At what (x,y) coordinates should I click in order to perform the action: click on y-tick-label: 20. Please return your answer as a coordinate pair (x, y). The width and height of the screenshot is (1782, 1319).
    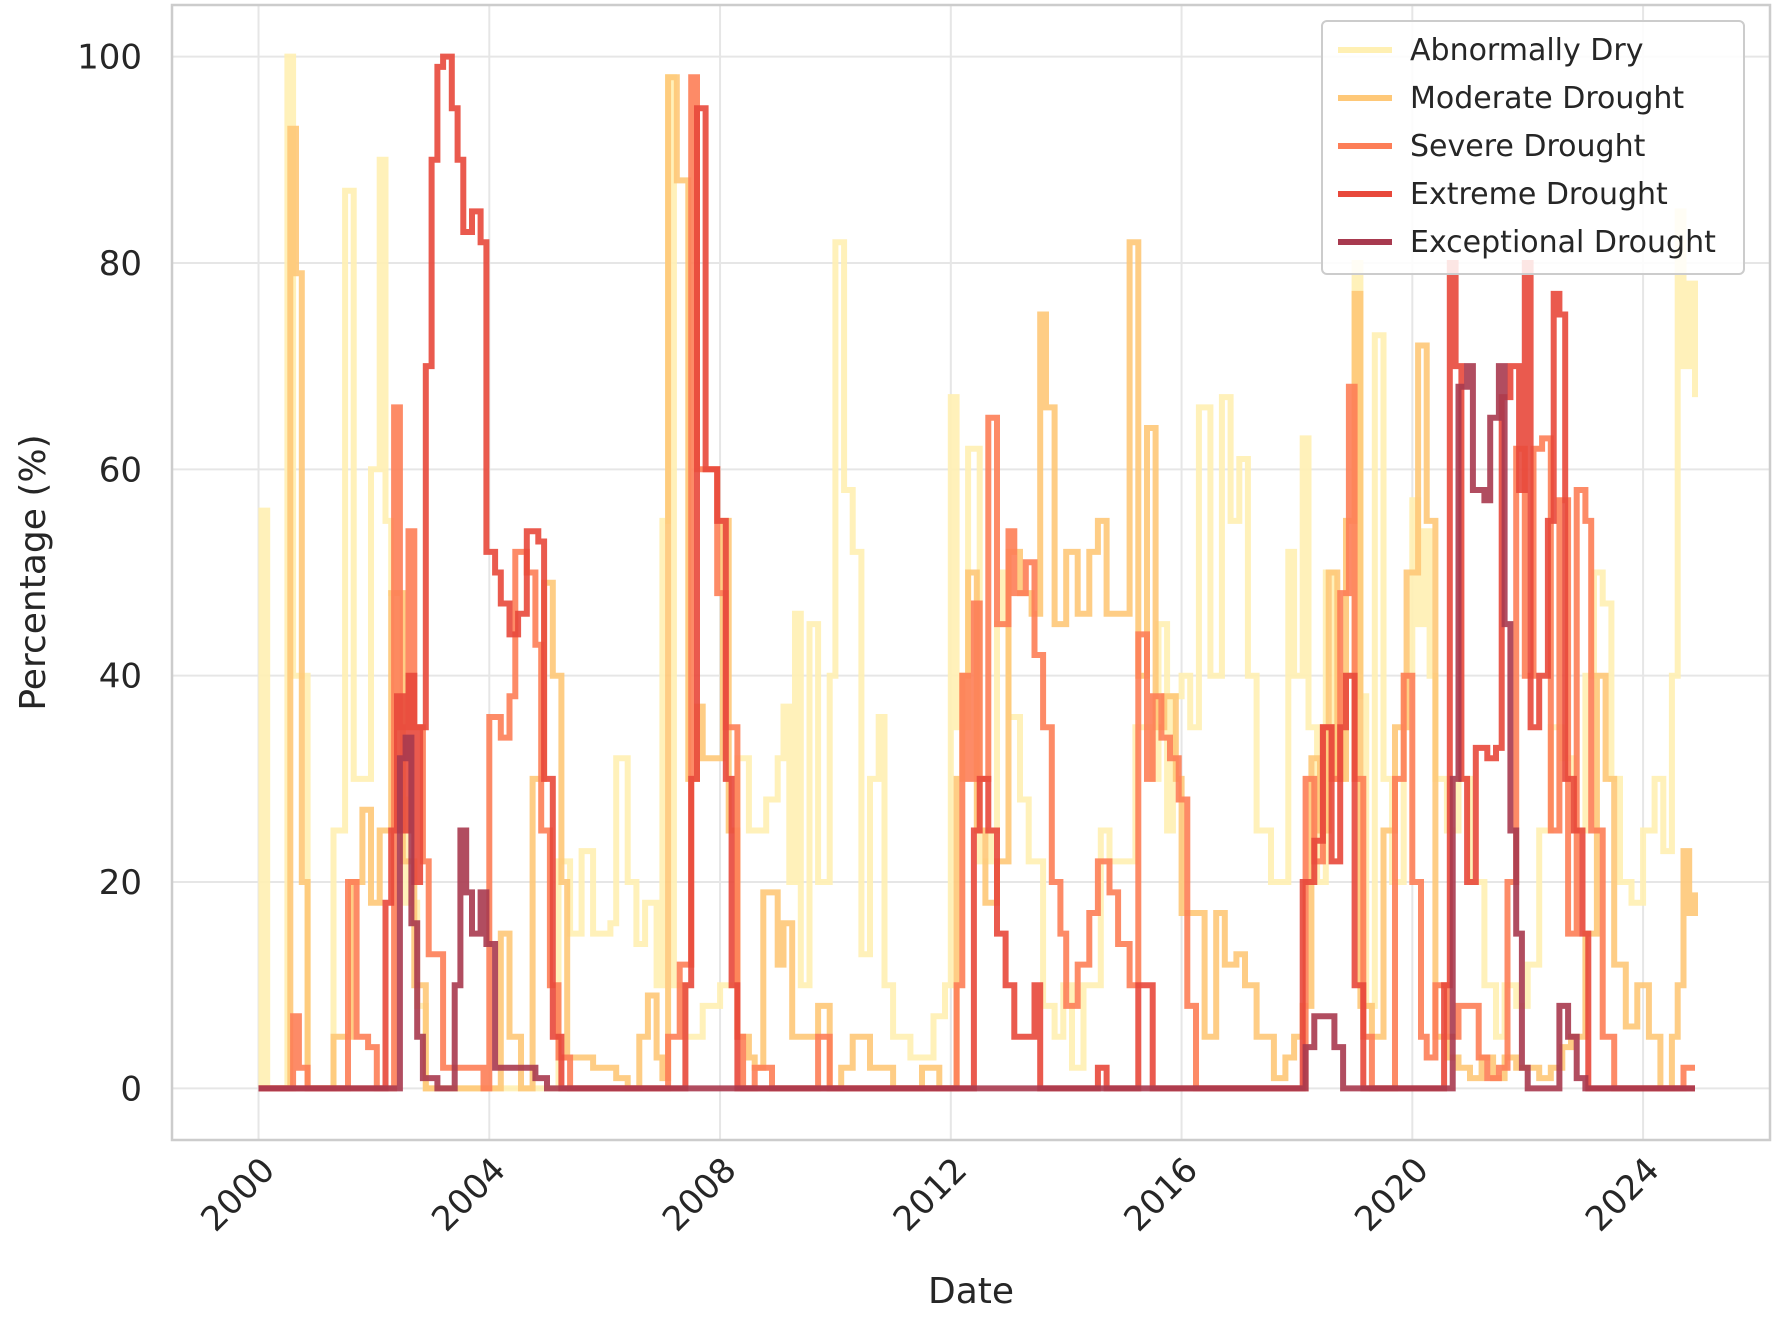
    Looking at the image, I should click on (120, 883).